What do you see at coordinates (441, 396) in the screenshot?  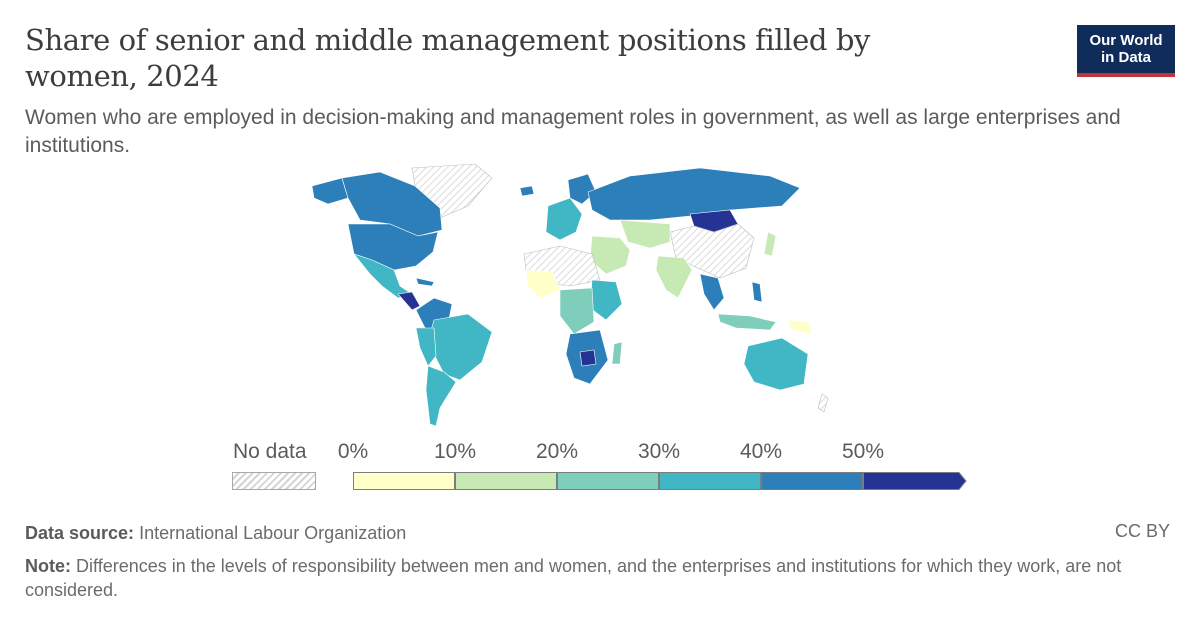 I see `southern-cone` at bounding box center [441, 396].